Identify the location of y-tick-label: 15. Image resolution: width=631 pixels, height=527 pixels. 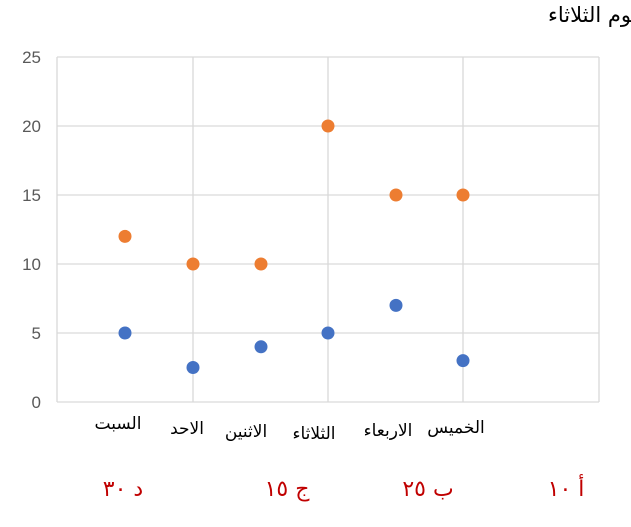
(31, 195).